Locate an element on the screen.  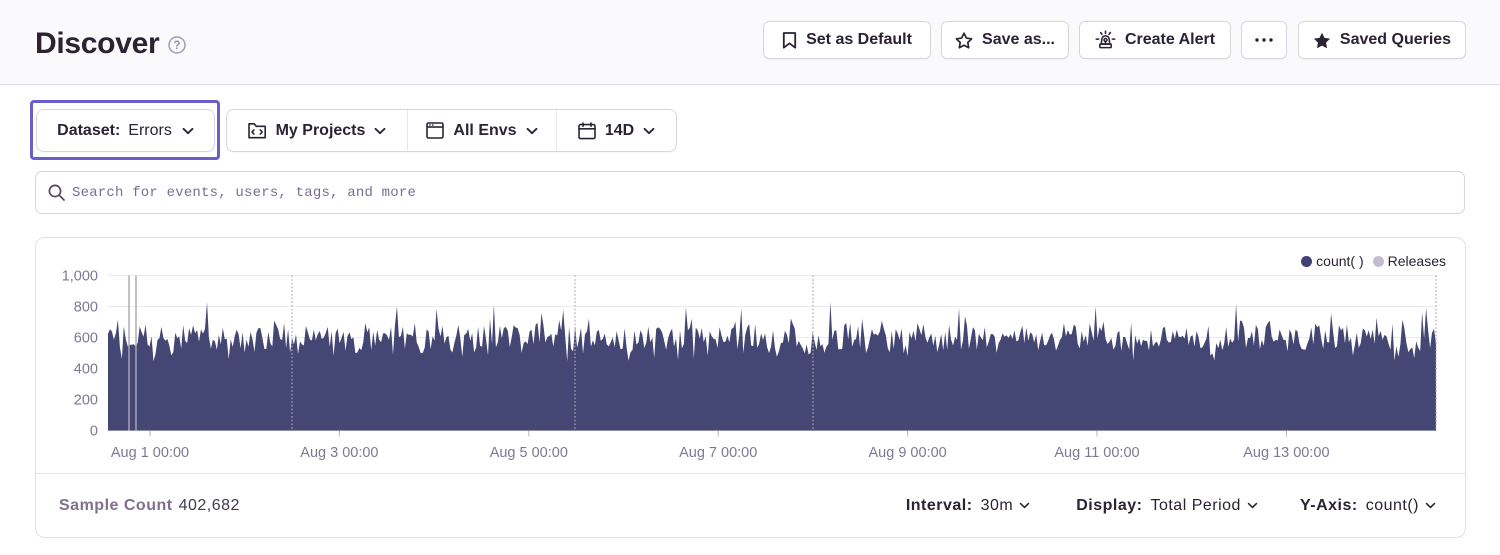
svg-text: Aug 7 00:00 is located at coordinates (718, 453).